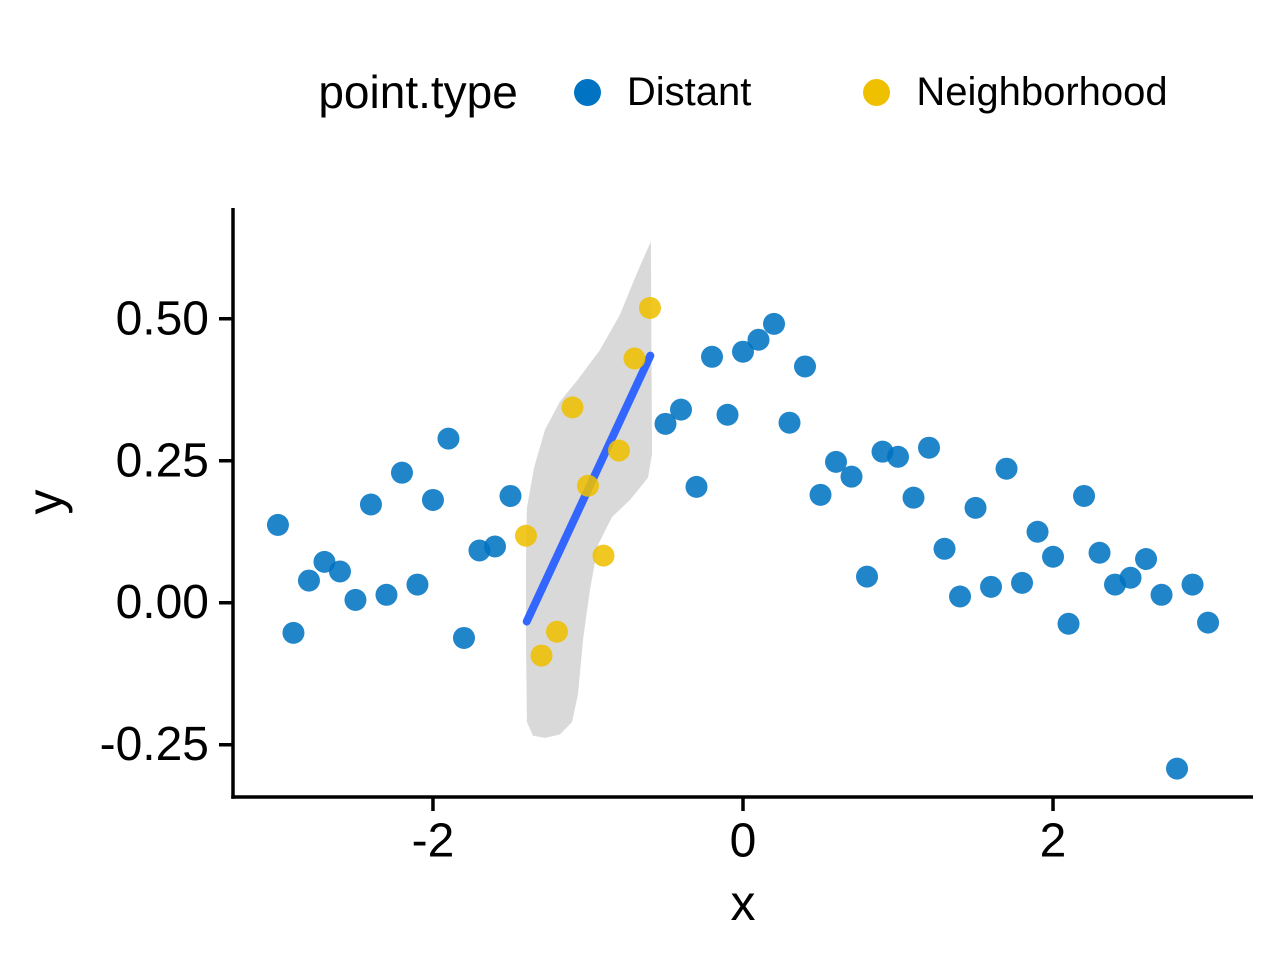 This screenshot has width=1280, height=960. I want to click on x-axis-title: x, so click(743, 903).